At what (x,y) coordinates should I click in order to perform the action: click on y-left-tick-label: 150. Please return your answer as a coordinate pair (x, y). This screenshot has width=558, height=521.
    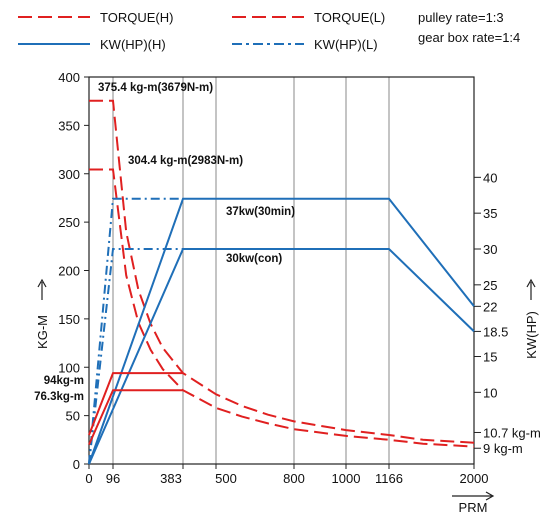
    Looking at the image, I should click on (69, 319).